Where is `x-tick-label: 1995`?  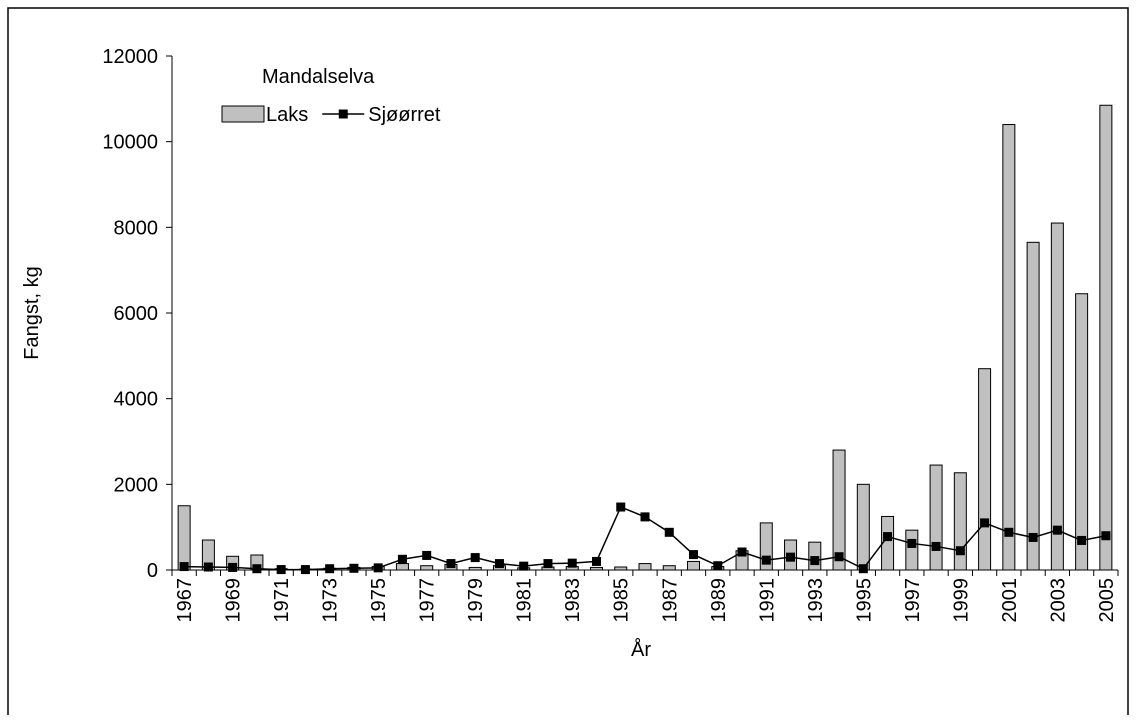 x-tick-label: 1995 is located at coordinates (864, 600).